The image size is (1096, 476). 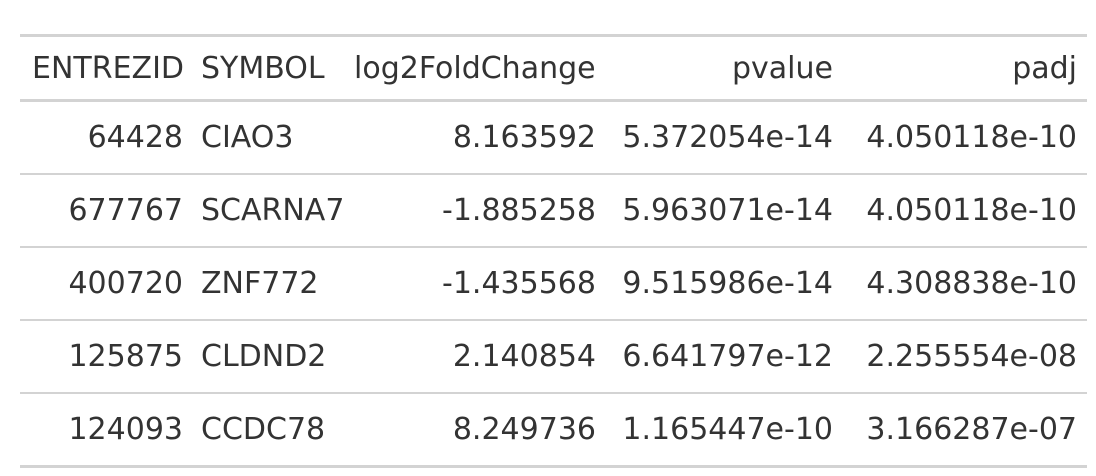 What do you see at coordinates (727, 356) in the screenshot?
I see `cell-pvalue: 6.641797e-12` at bounding box center [727, 356].